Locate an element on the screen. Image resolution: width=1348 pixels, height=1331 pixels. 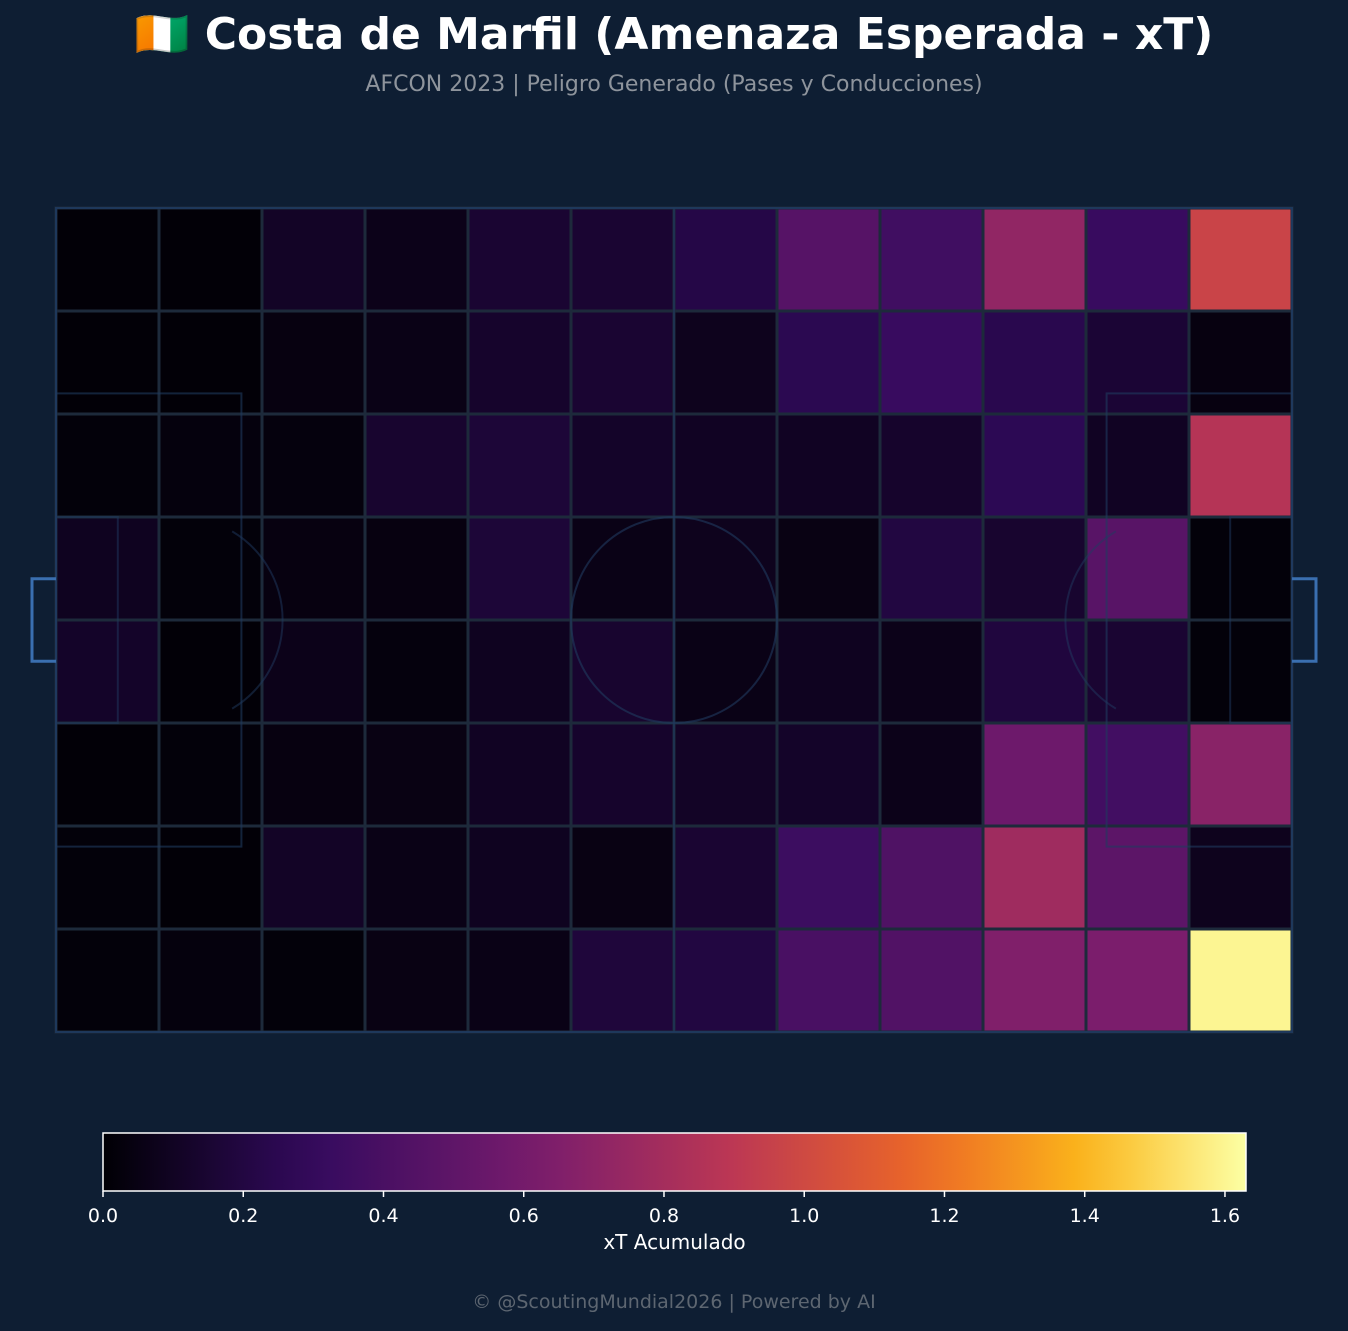
colorbar-ticks: 0.0 0.2 0.4 0.6 0.8 1.0 1.2 1.4 1.6 is located at coordinates (664, 1209).